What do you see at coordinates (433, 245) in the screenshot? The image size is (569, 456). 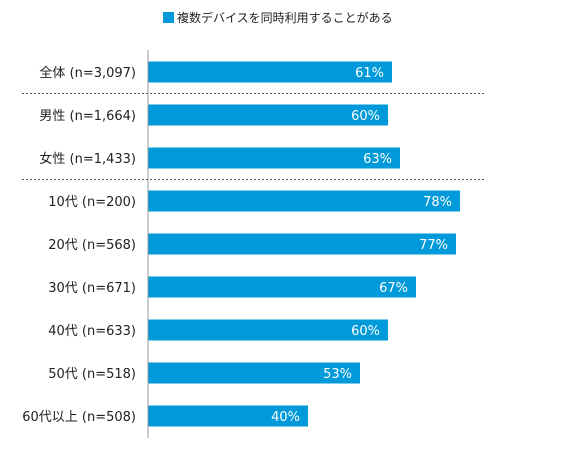 I see `data-label: 77%` at bounding box center [433, 245].